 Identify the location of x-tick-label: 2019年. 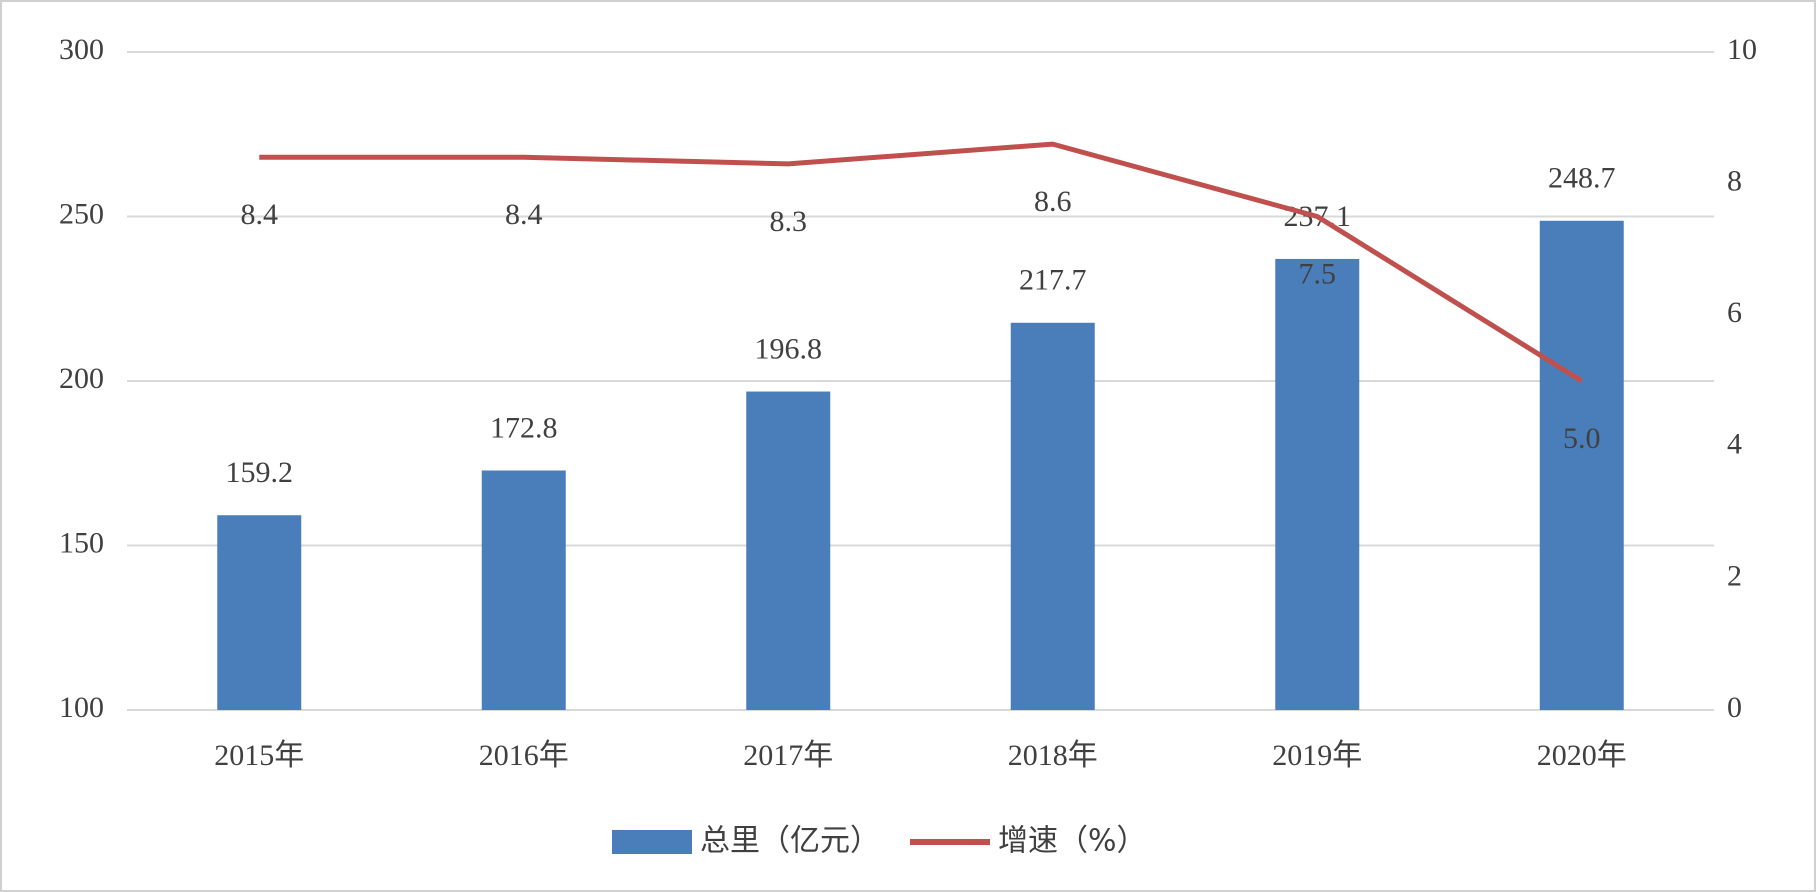
(1317, 755).